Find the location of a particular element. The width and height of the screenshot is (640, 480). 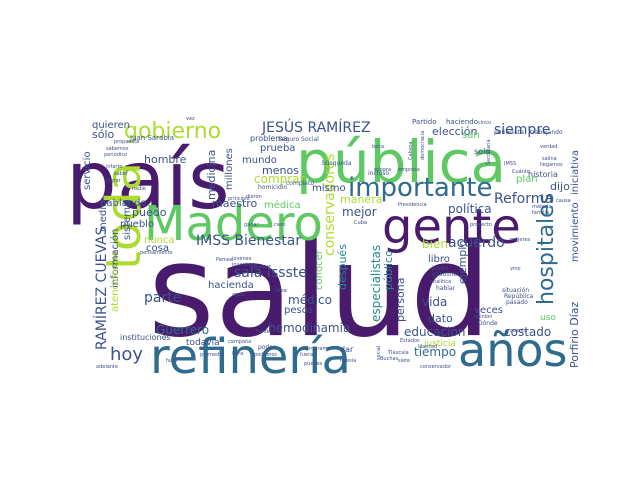

word-fondo: Fondo is located at coordinates (263, 332).